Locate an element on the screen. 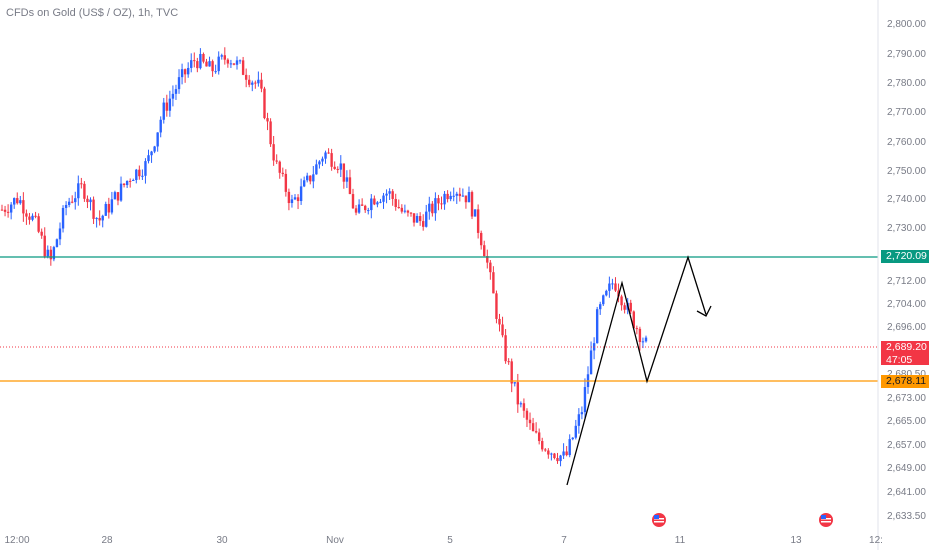 The width and height of the screenshot is (932, 550). symbol-title: CFDs on Gold (US$ / OZ), 1h, TVC is located at coordinates (92, 13).